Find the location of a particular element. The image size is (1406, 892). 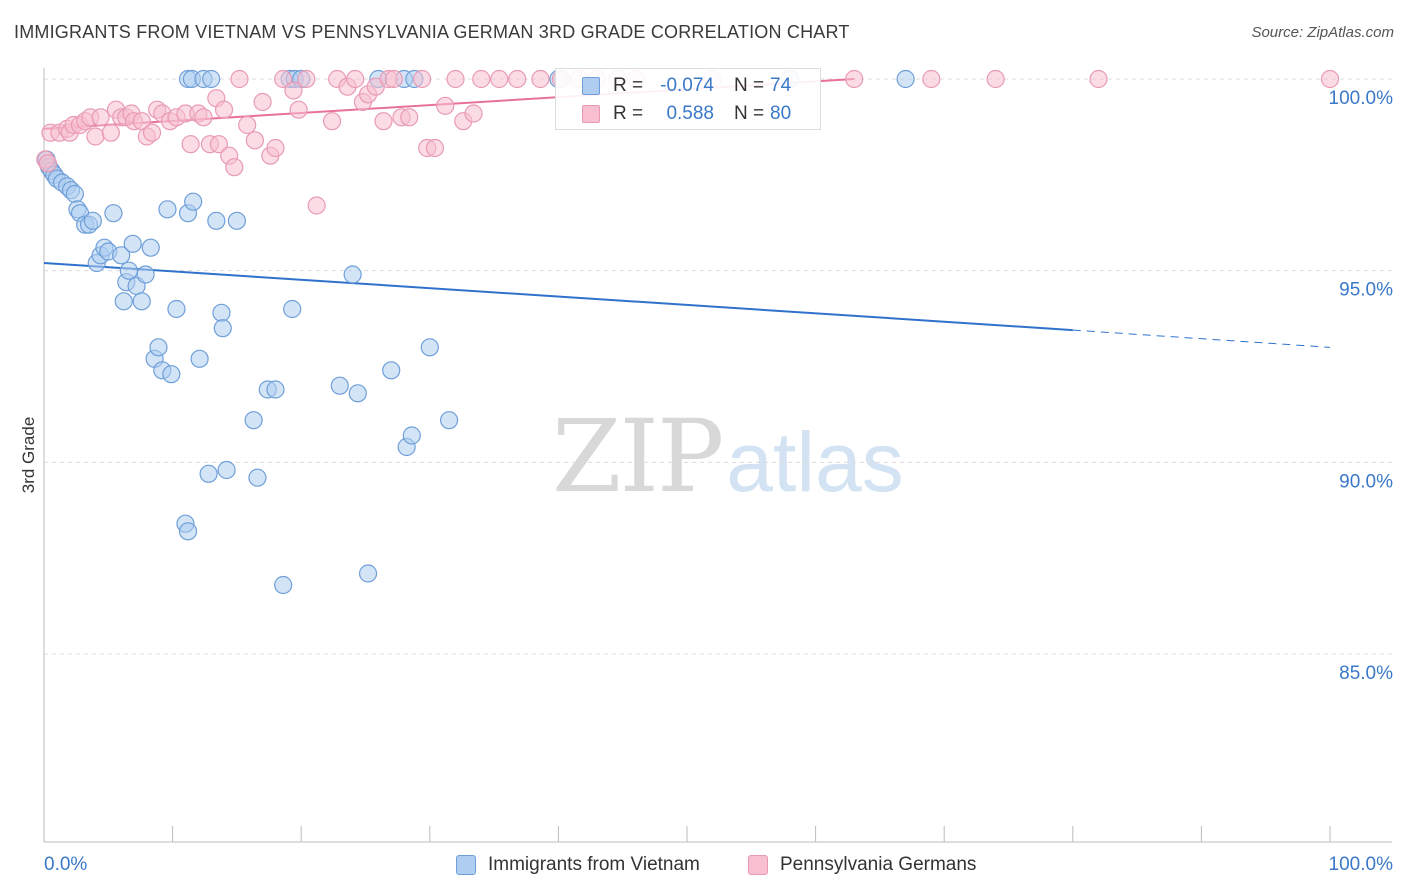

legend-r-value: 0.588 is located at coordinates (690, 113).